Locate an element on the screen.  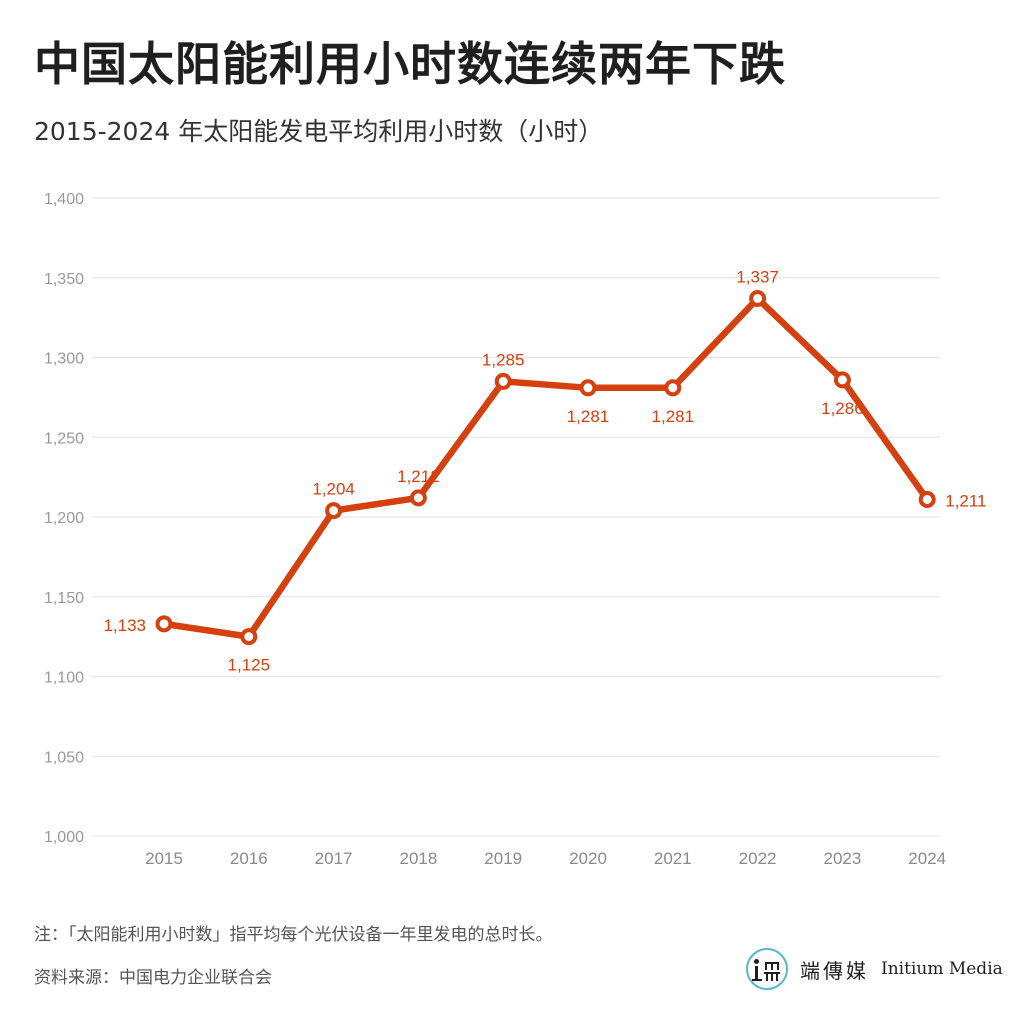
x-tick-label: 2015 is located at coordinates (164, 858).